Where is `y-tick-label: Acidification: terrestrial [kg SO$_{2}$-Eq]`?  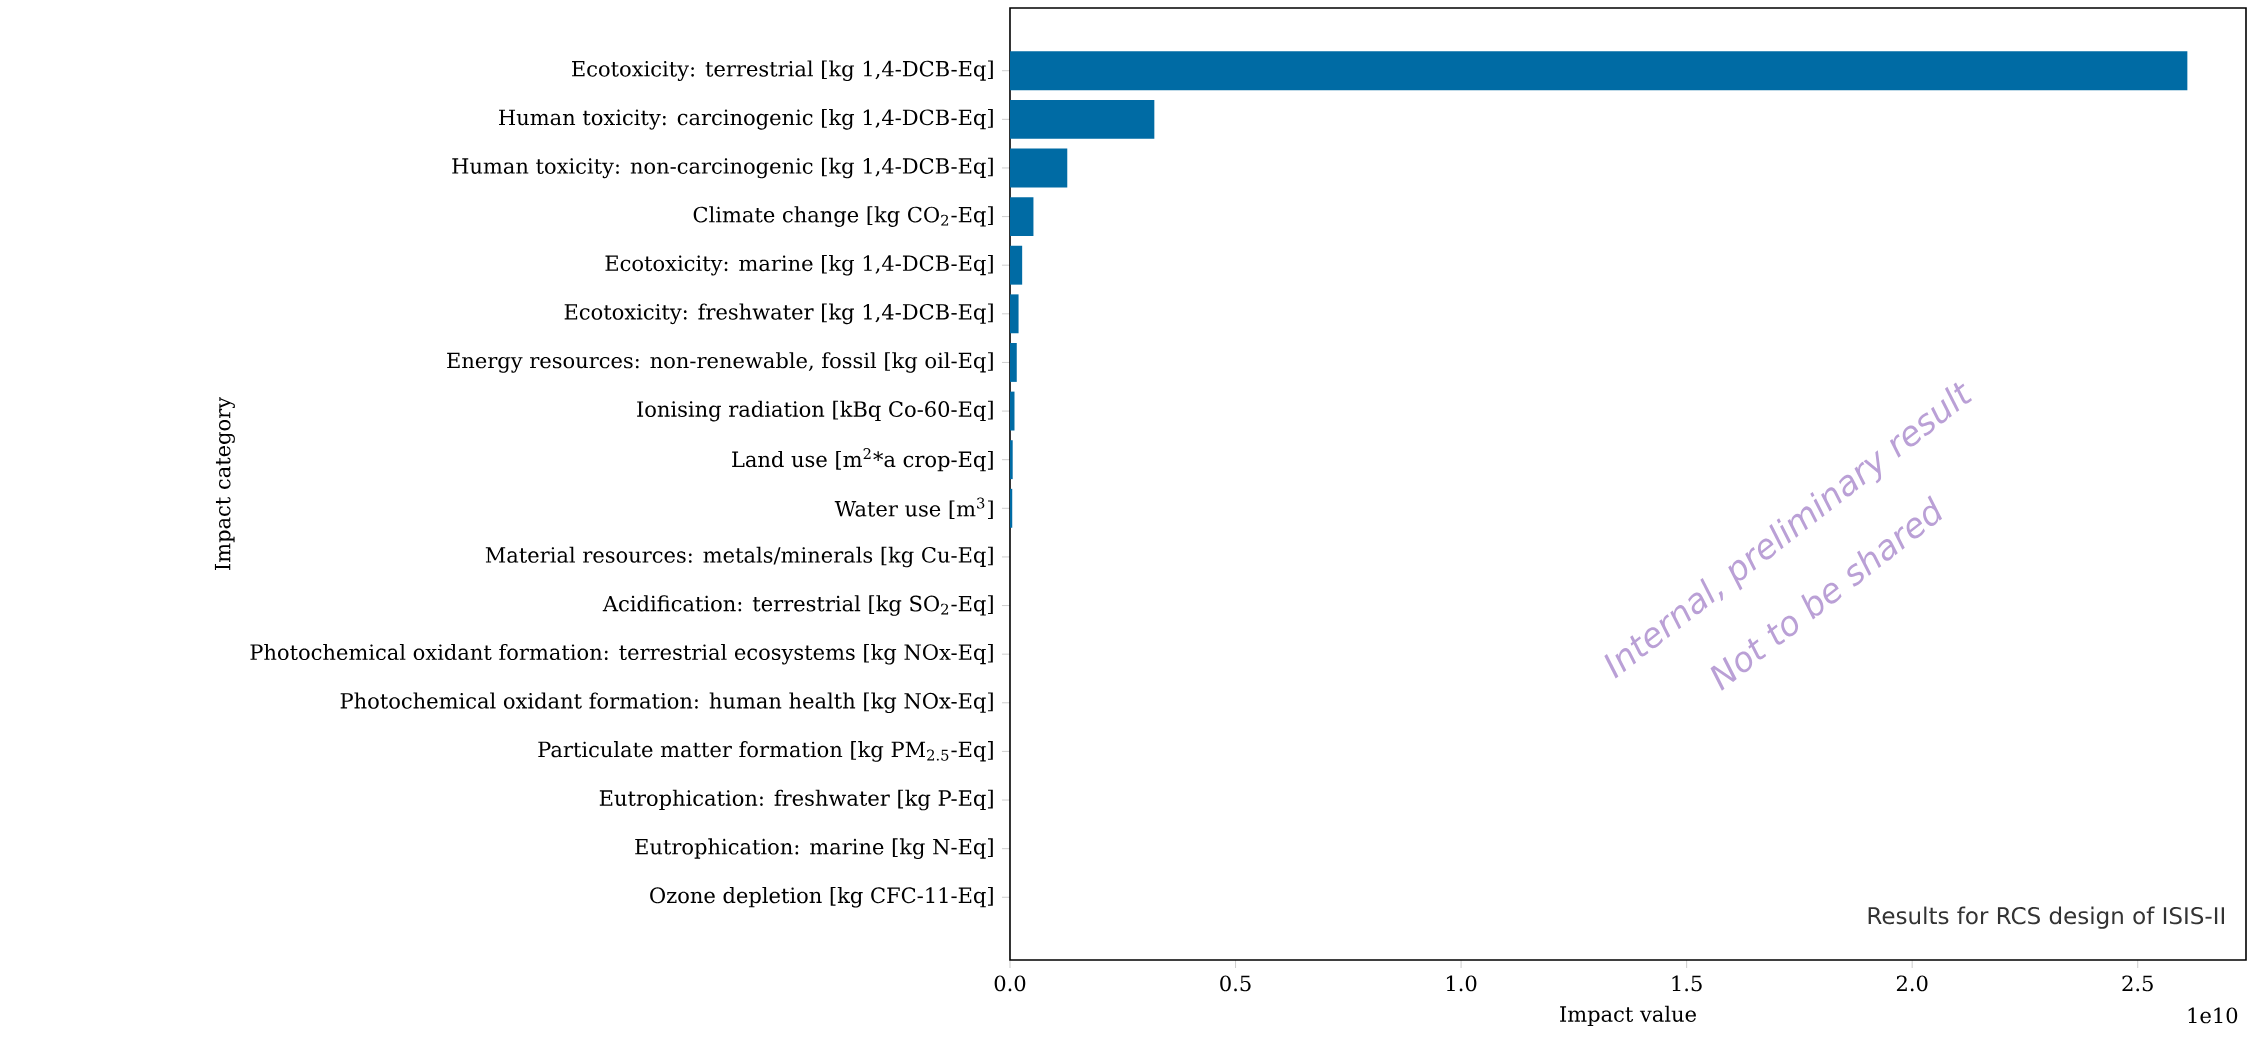 y-tick-label: Acidification: terrestrial [kg SO$_{2}$-Eq] is located at coordinates (797, 605).